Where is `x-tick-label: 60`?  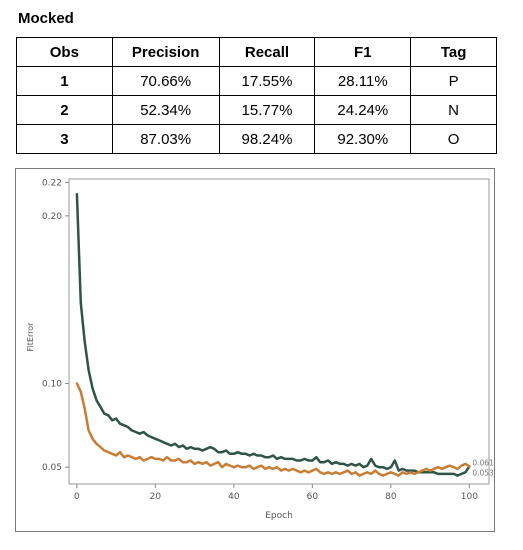 x-tick-label: 60 is located at coordinates (313, 497).